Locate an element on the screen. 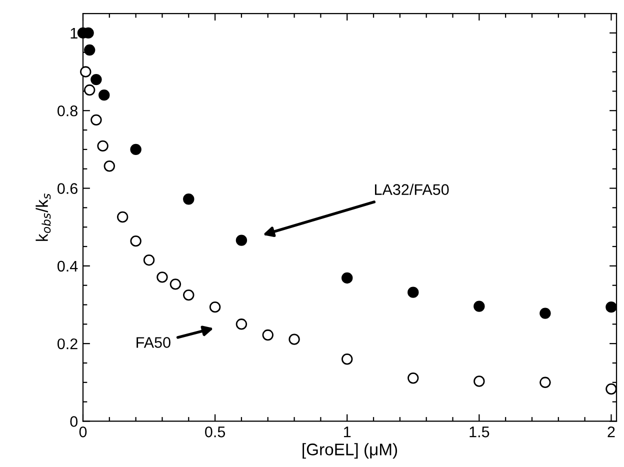 This screenshot has height=467, width=624. y-tick-label: 0.6 is located at coordinates (67, 188).